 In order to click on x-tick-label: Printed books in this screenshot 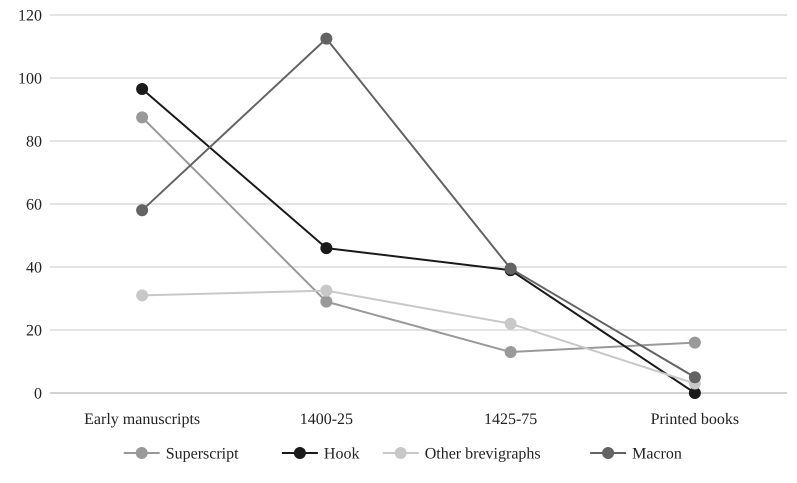, I will do `click(695, 419)`.